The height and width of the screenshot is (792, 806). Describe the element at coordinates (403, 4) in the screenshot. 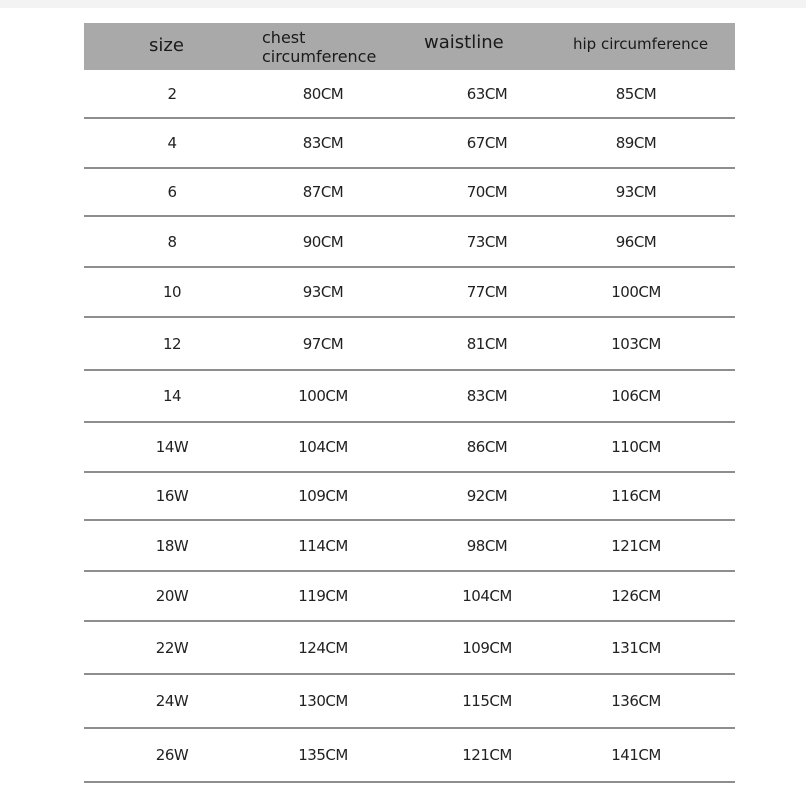

I see `top-strip` at that location.